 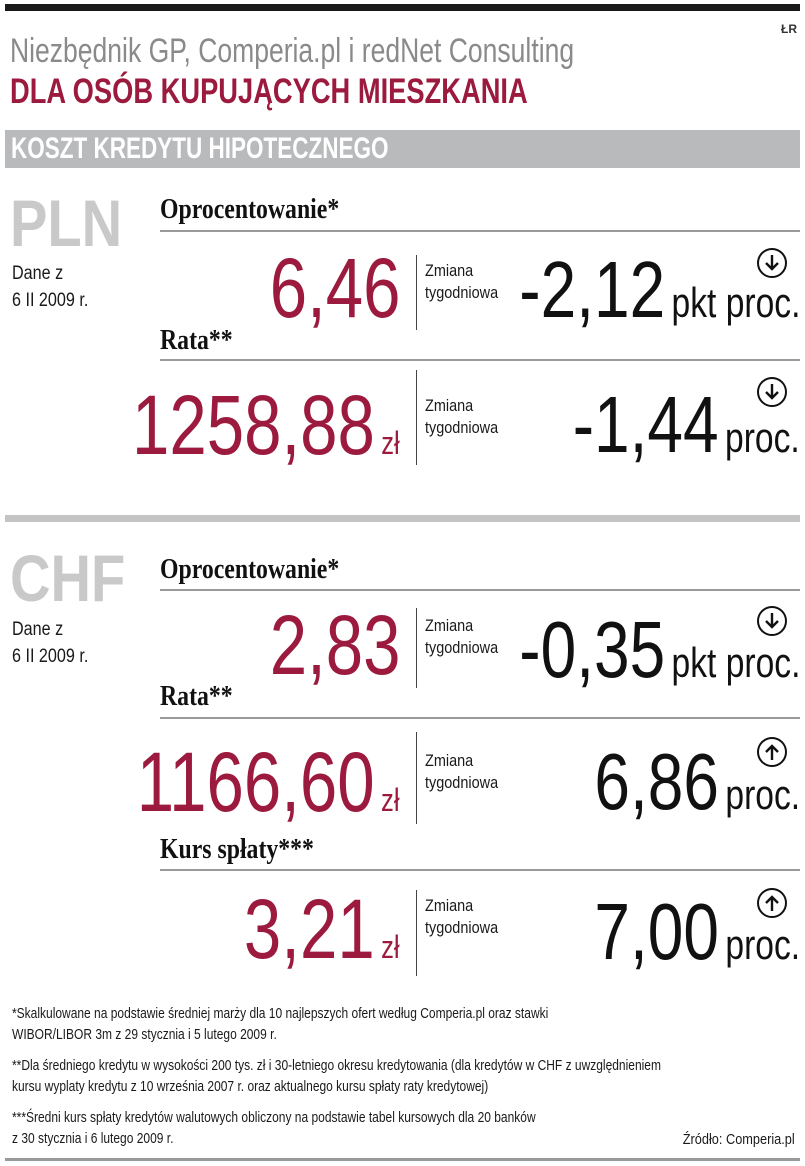 I want to click on change-value: -0,35, so click(x=591, y=649).